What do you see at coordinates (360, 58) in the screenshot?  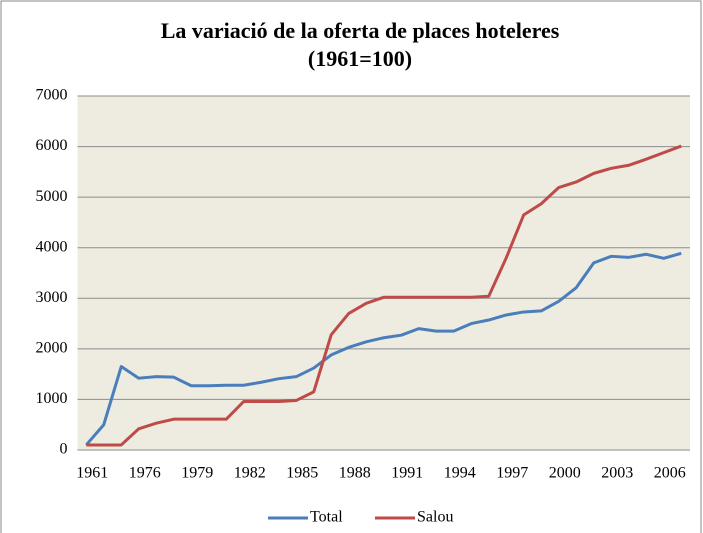 I see `chart-subtitle: (1961=100)` at bounding box center [360, 58].